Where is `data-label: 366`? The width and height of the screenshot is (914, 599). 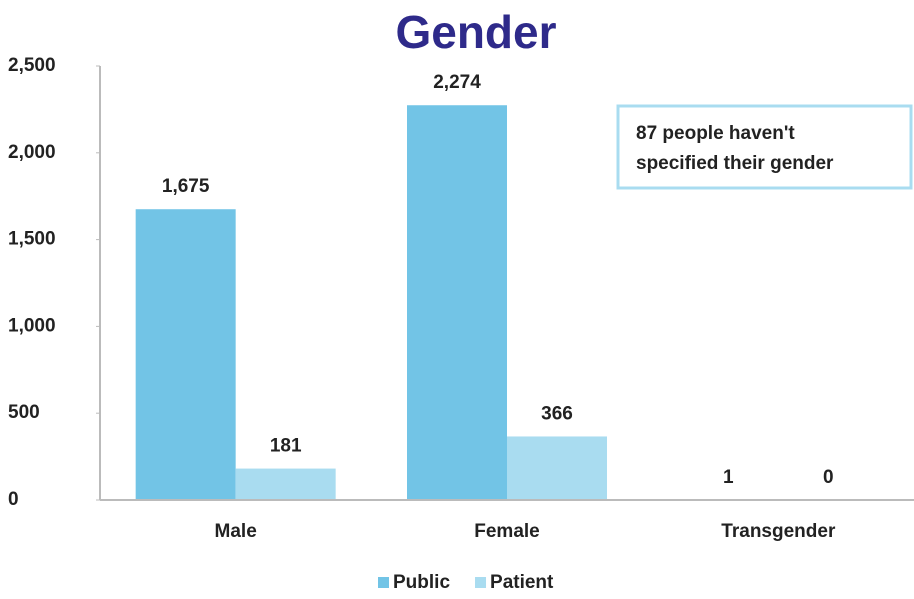
data-label: 366 is located at coordinates (557, 413).